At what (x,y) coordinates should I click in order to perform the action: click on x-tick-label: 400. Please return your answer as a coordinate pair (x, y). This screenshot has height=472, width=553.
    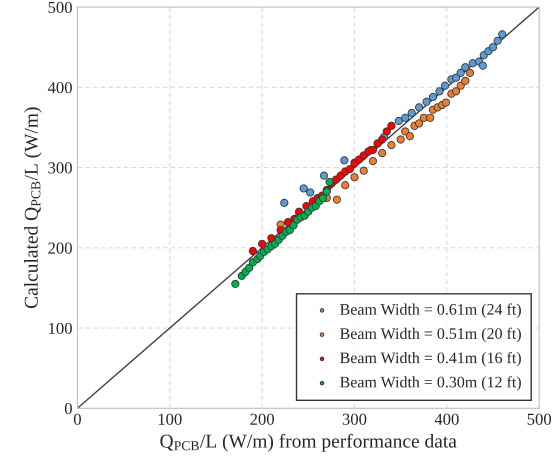
    Looking at the image, I should click on (446, 419).